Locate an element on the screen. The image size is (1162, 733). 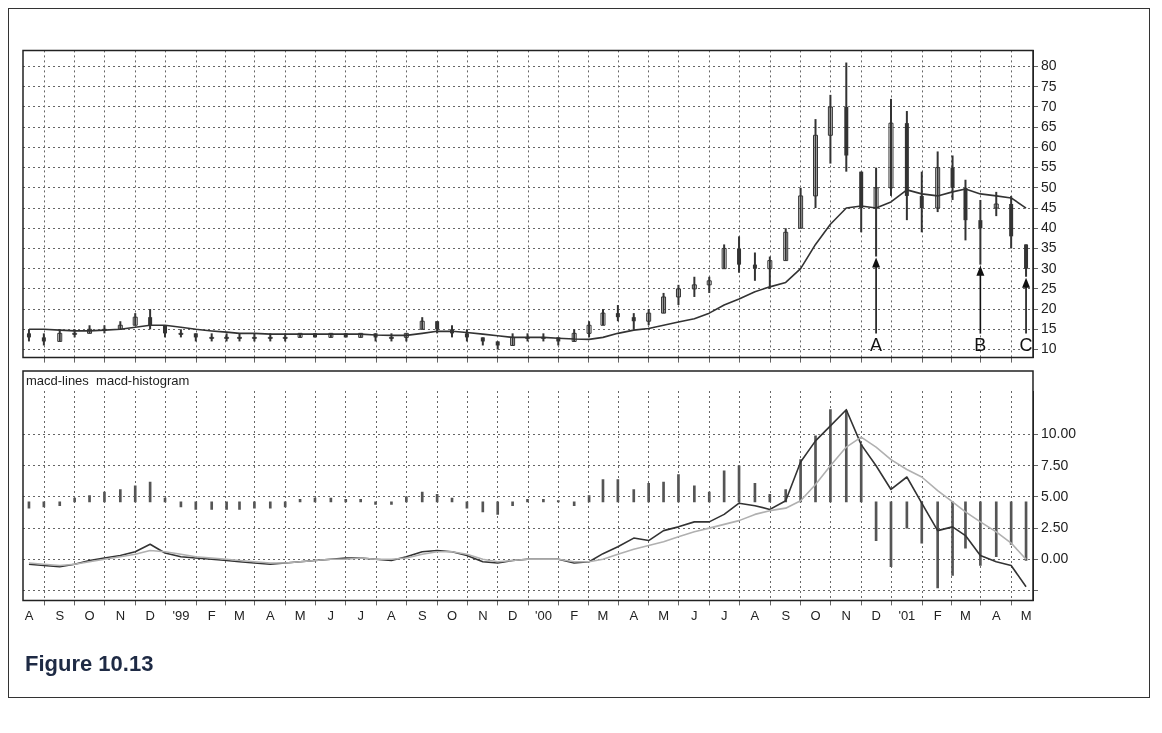
annotation: C is located at coordinates (1026, 344).